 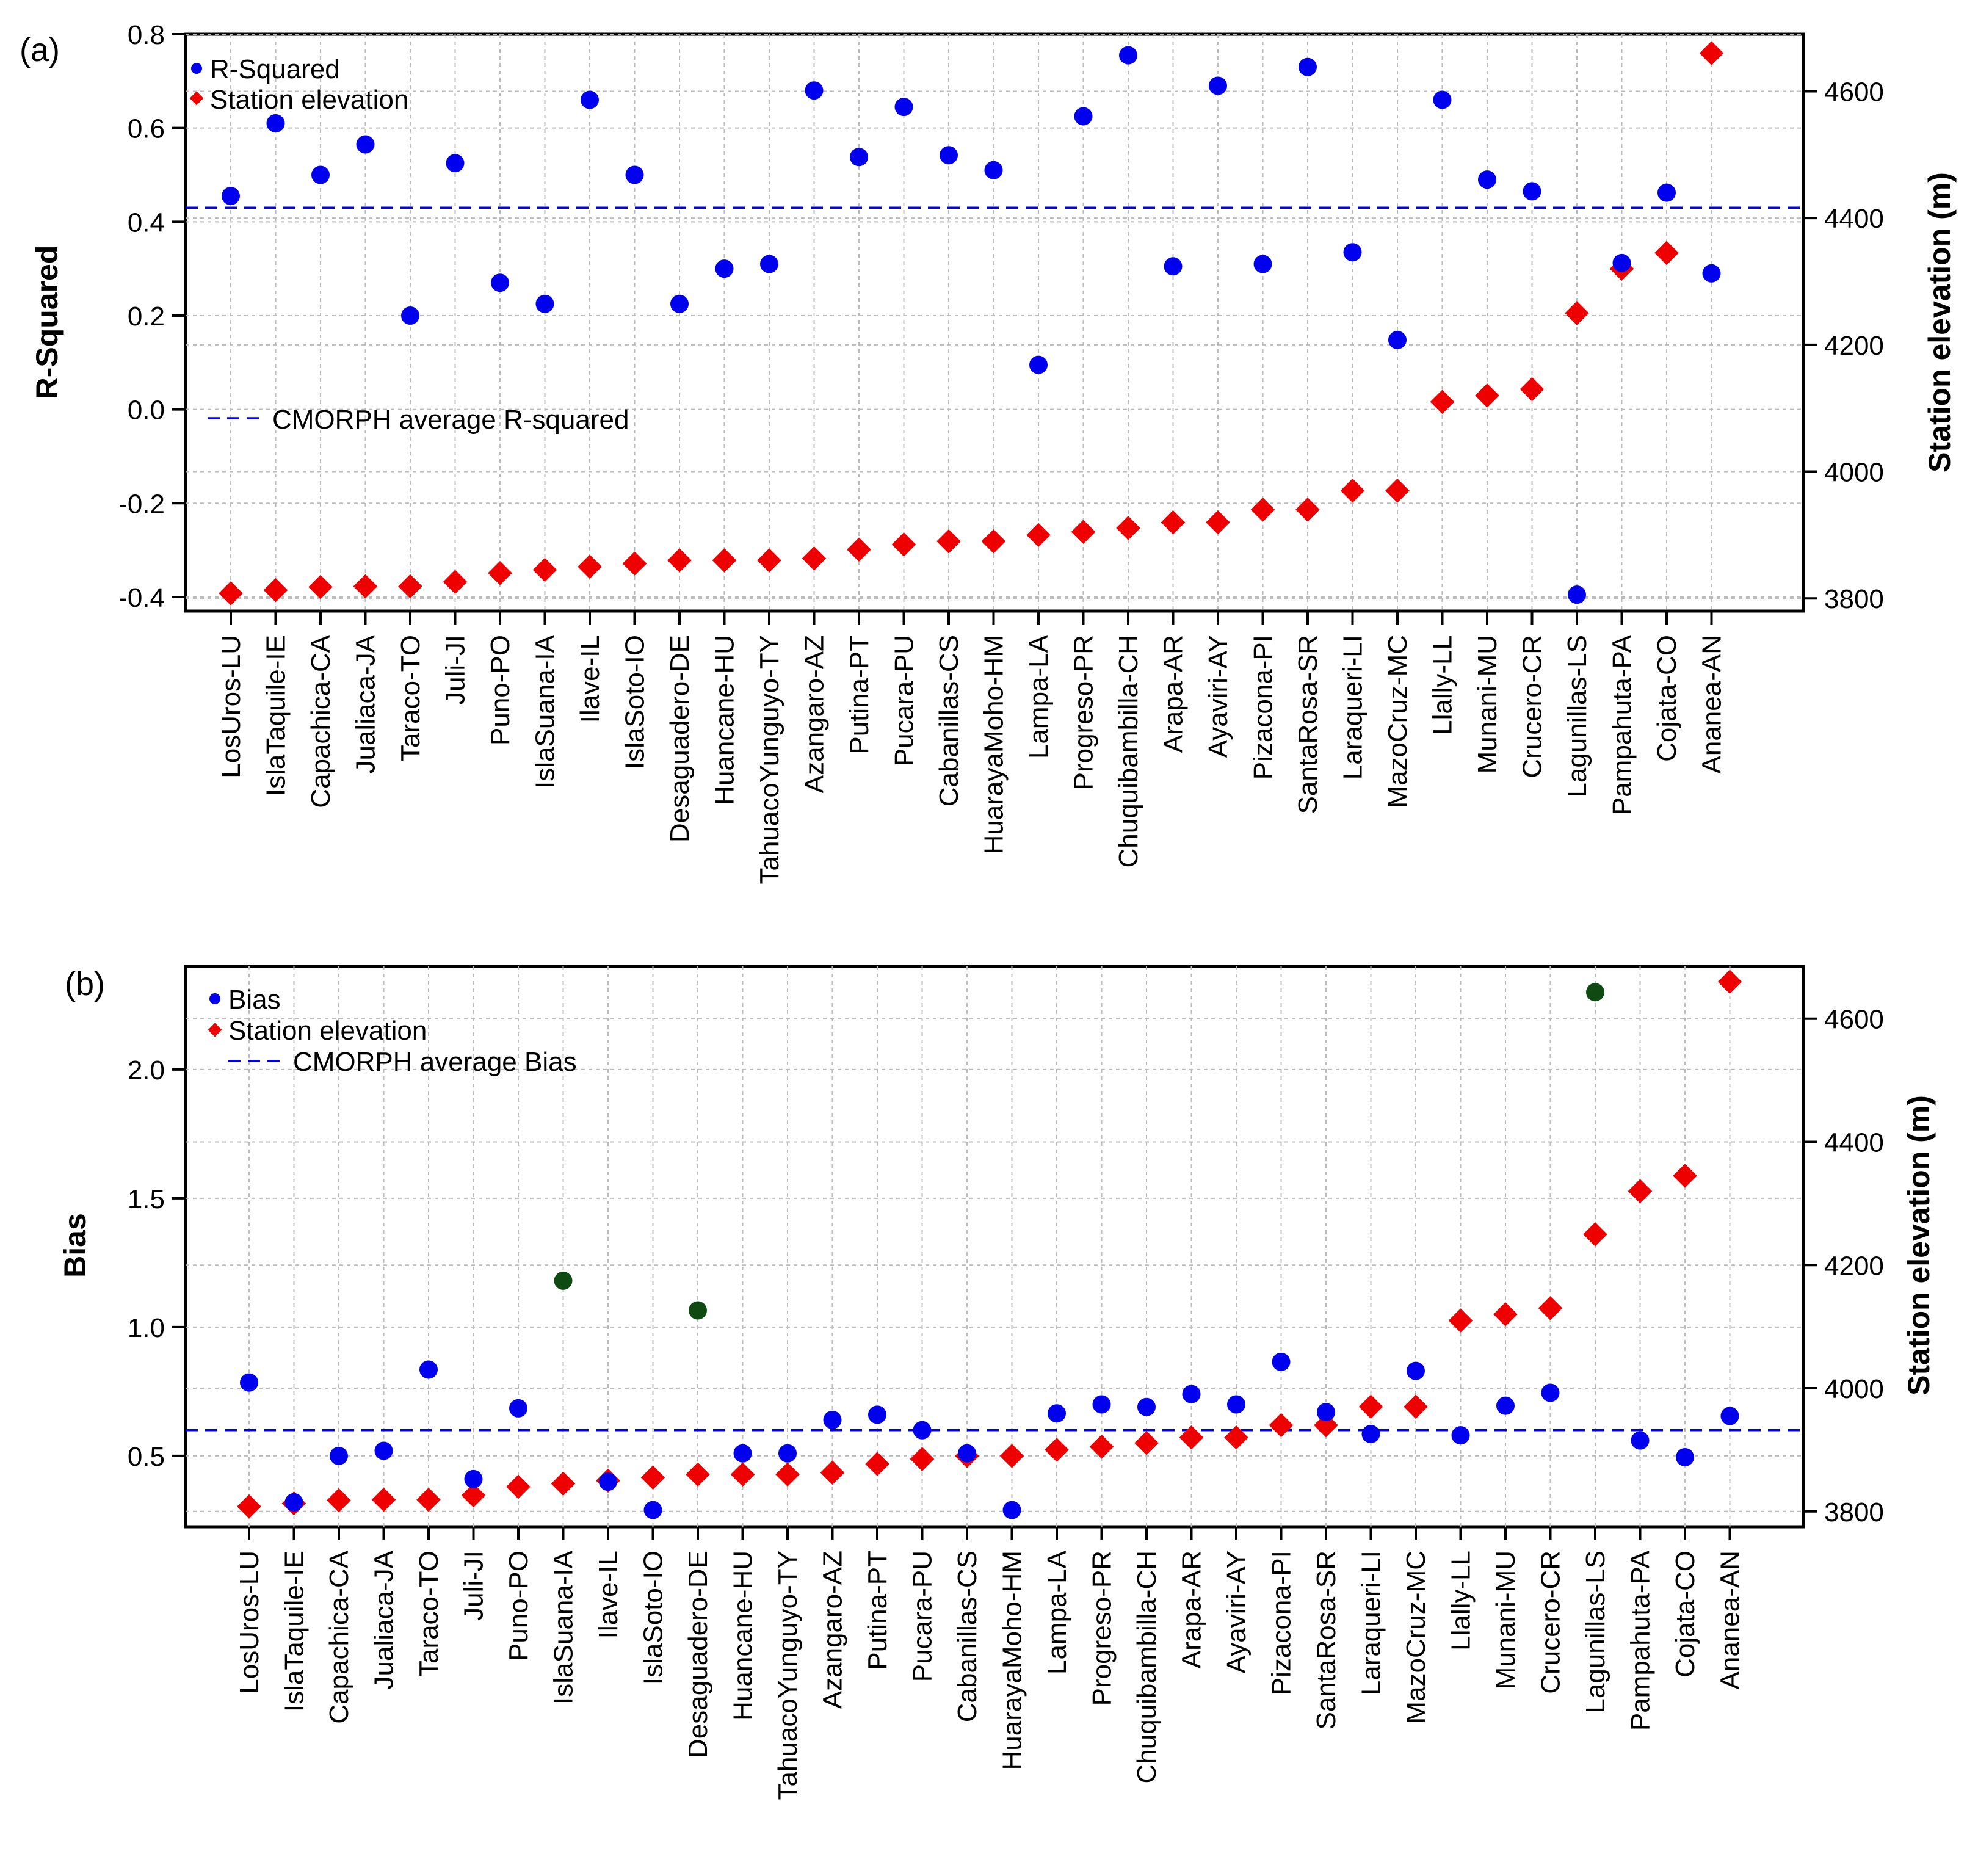 I want to click on y-right-tick-label: 4200, so click(x=1854, y=346).